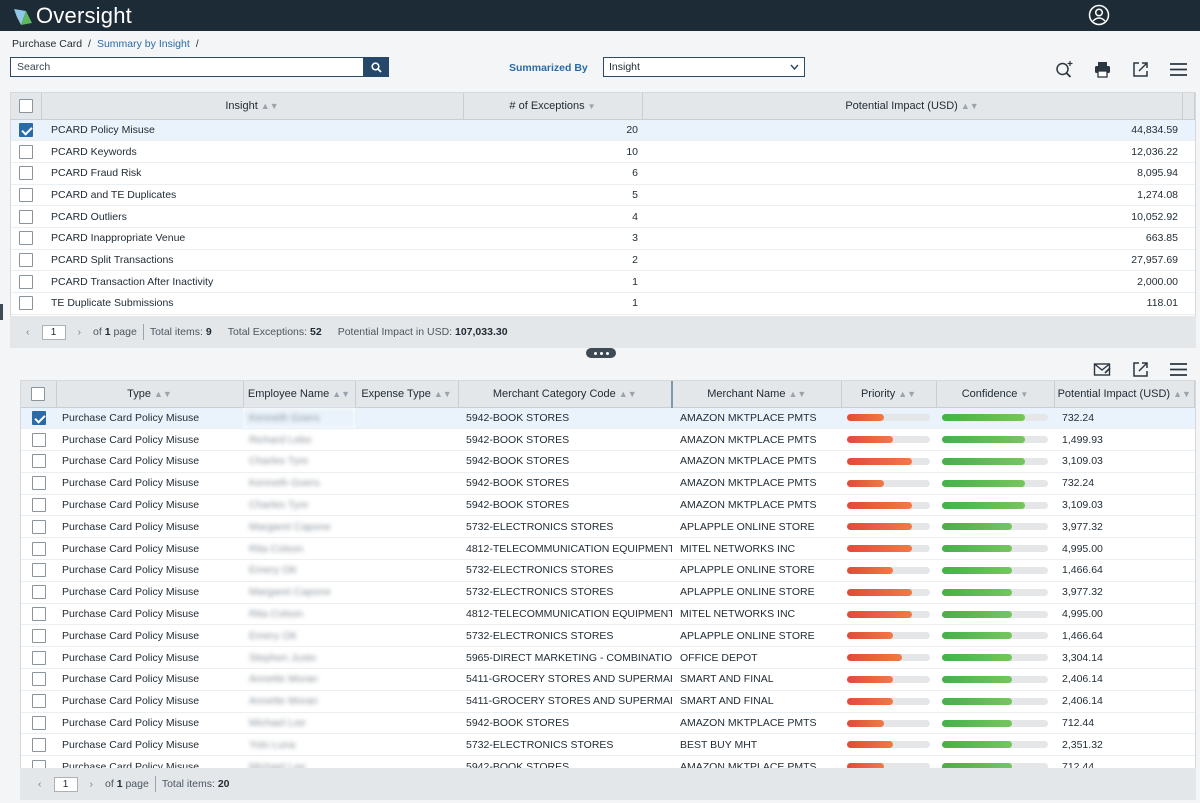 The image size is (1200, 803). Describe the element at coordinates (603, 195) in the screenshot. I see `insight-row: PCARD and TE Duplicates 5 1,274.08` at that location.